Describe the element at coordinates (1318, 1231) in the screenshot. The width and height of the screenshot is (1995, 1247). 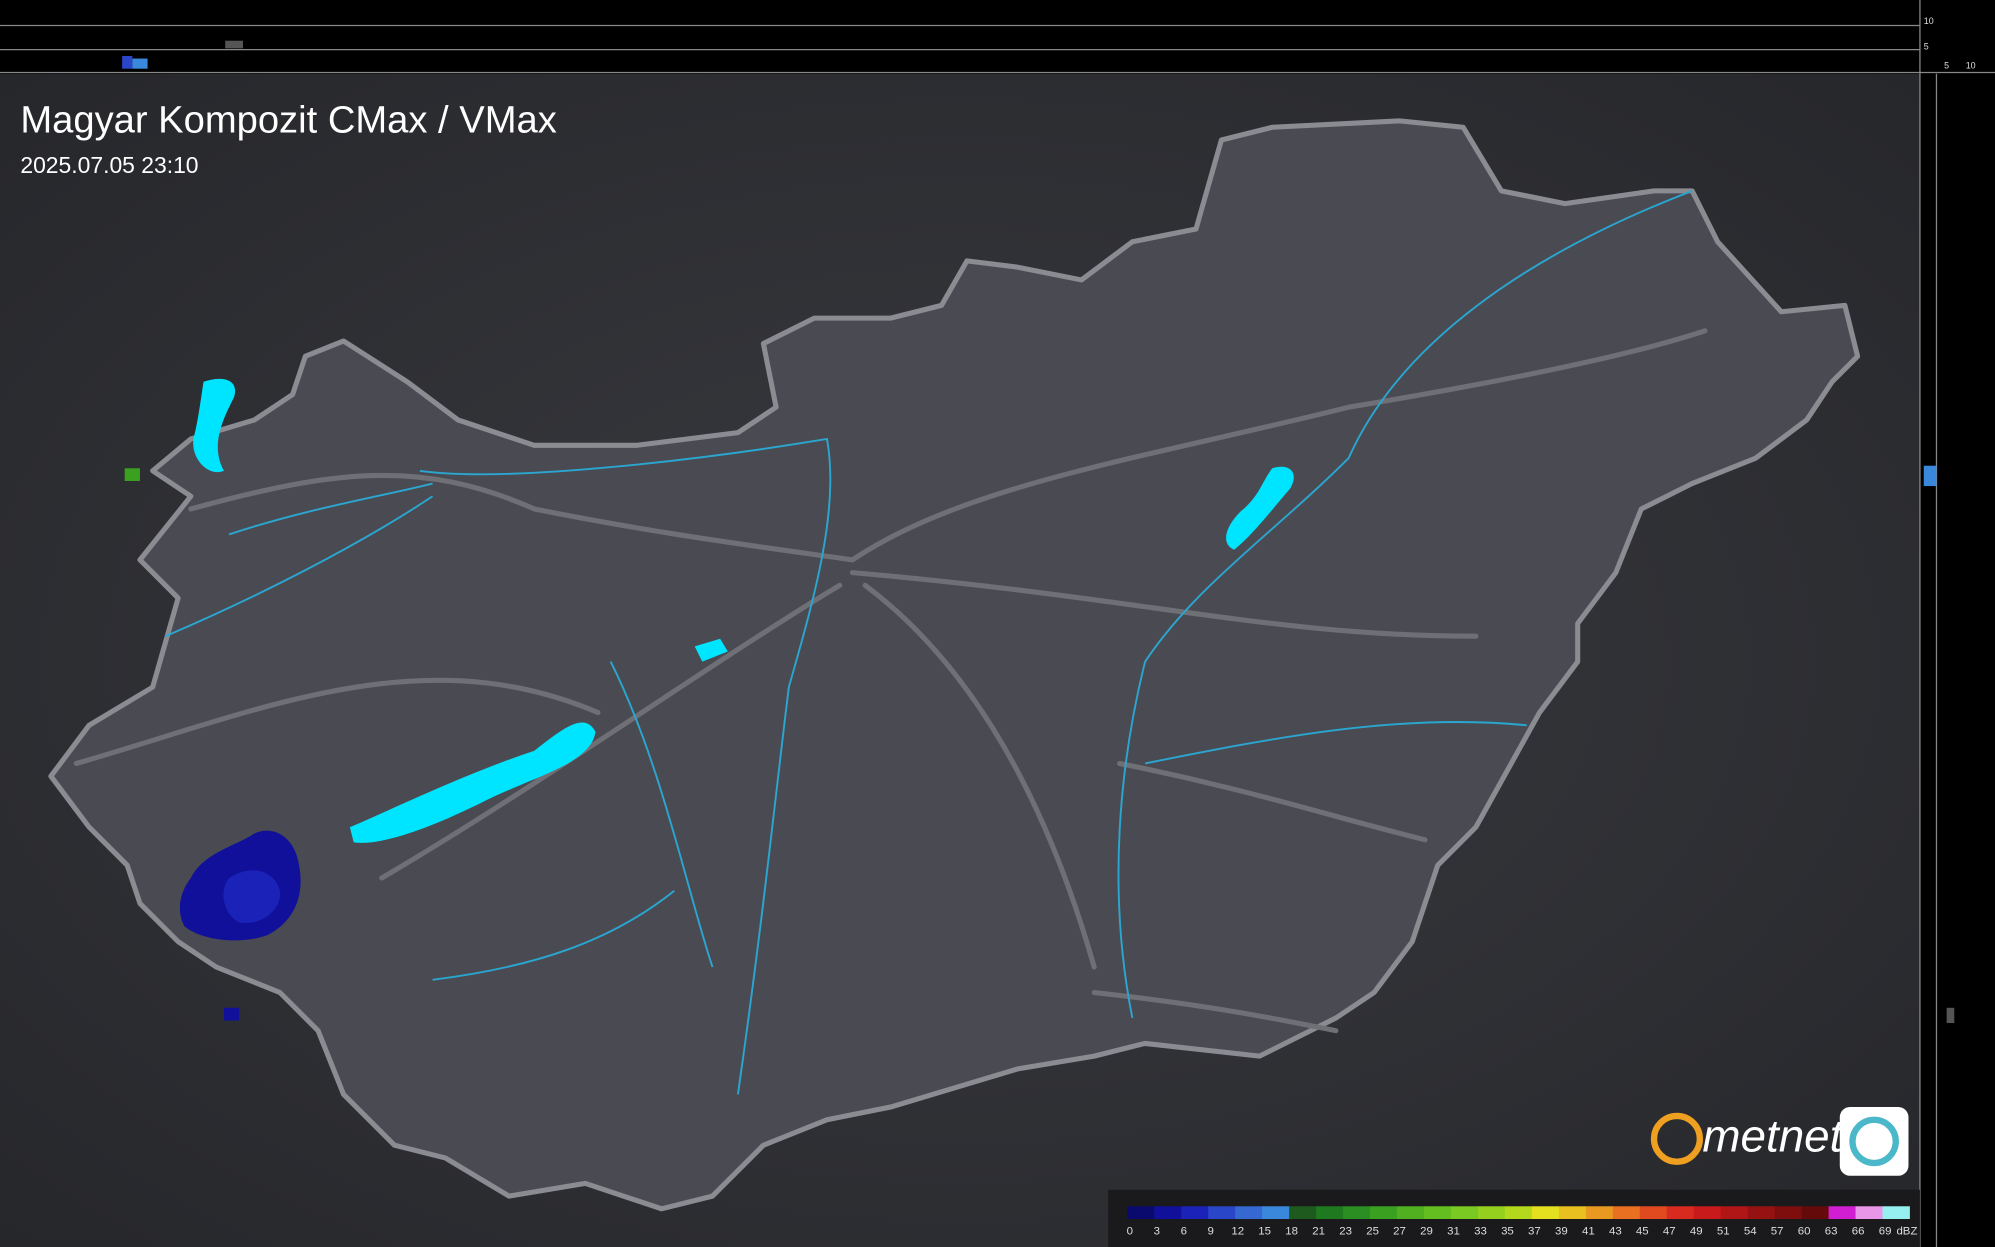
I see `legend-tick-label: 21` at that location.